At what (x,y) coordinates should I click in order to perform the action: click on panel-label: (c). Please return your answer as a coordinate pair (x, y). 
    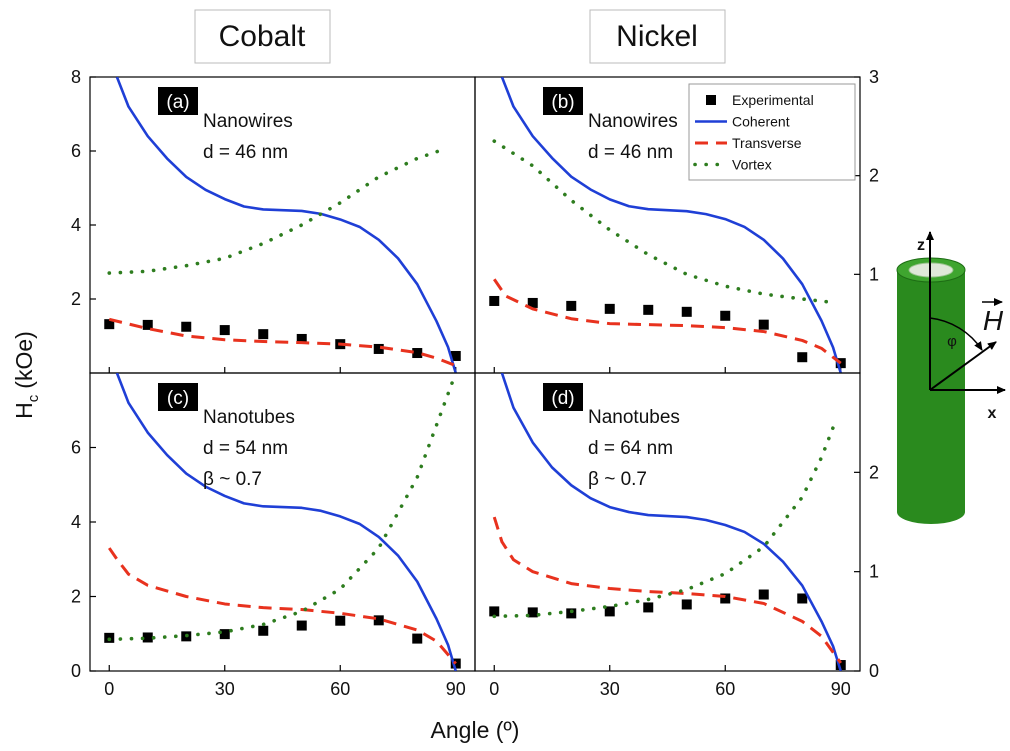
    Looking at the image, I should click on (178, 398).